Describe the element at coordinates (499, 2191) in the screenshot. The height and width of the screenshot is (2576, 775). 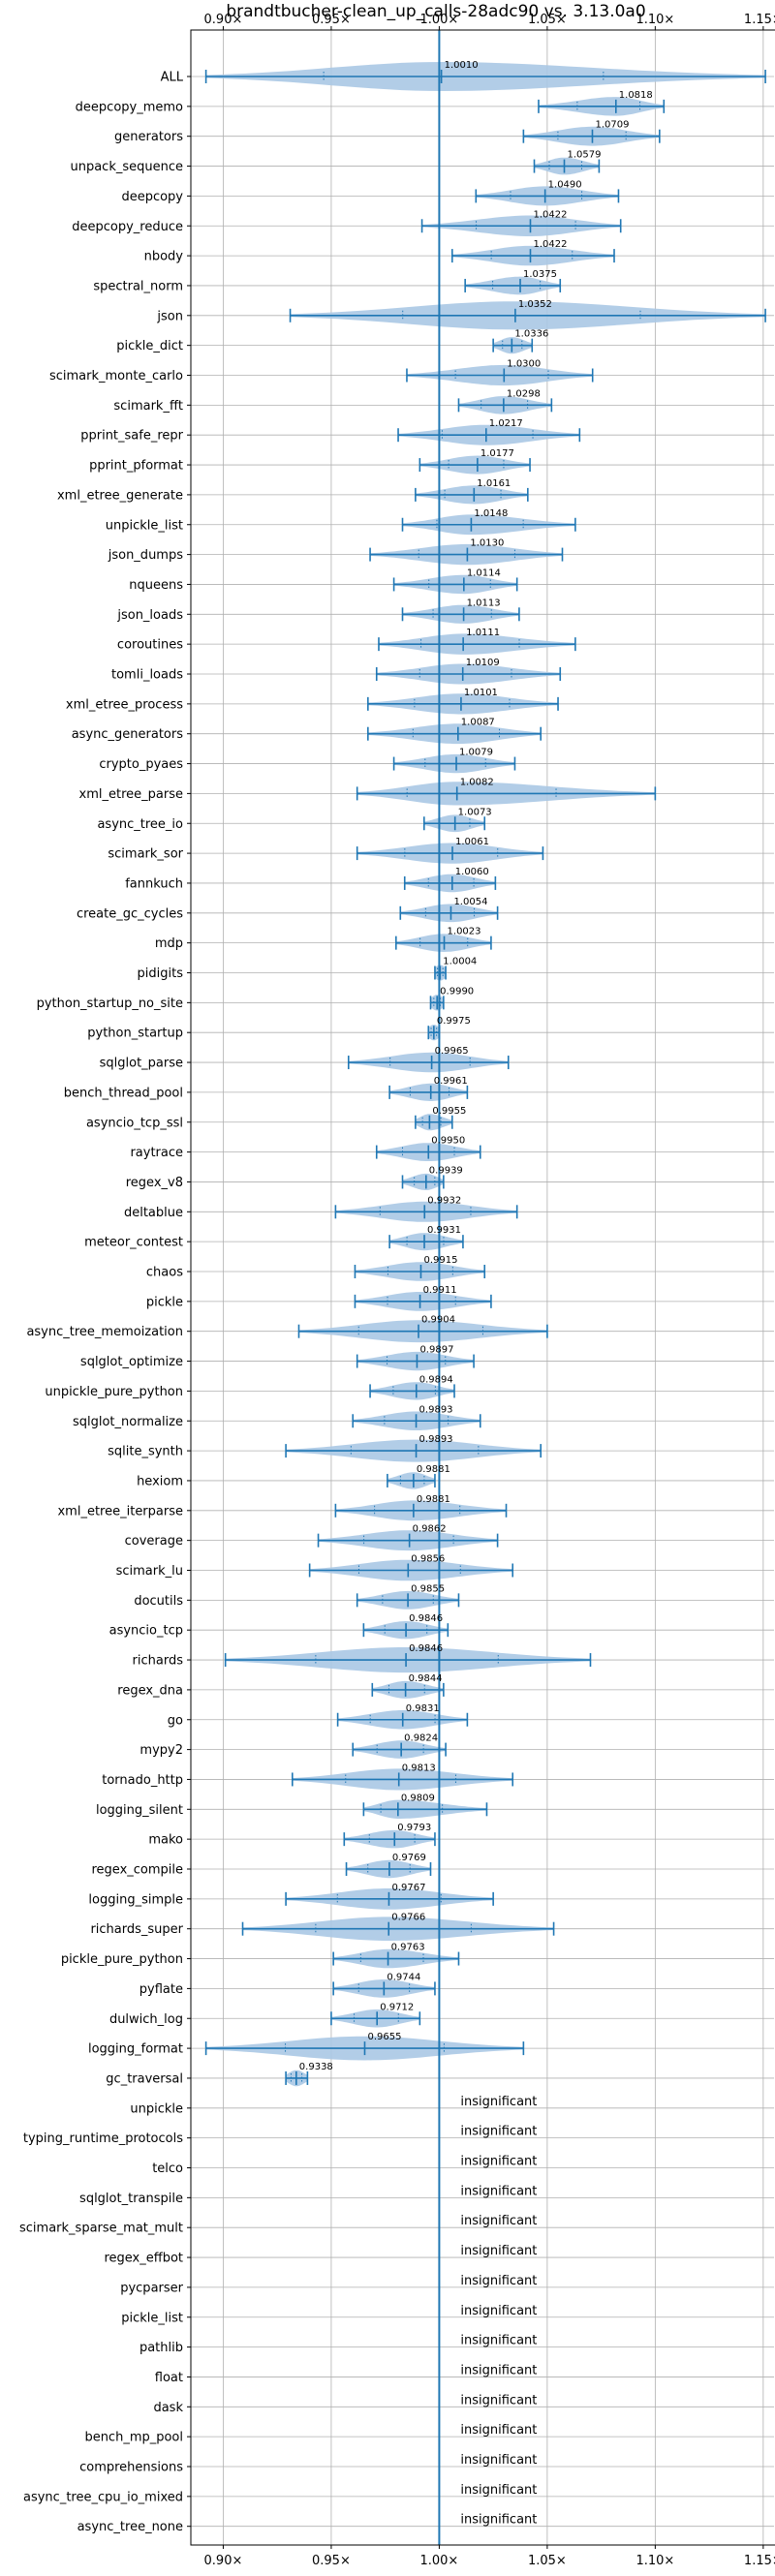
I see `insignificant-label-sqlglot-transpile: insignificant` at that location.